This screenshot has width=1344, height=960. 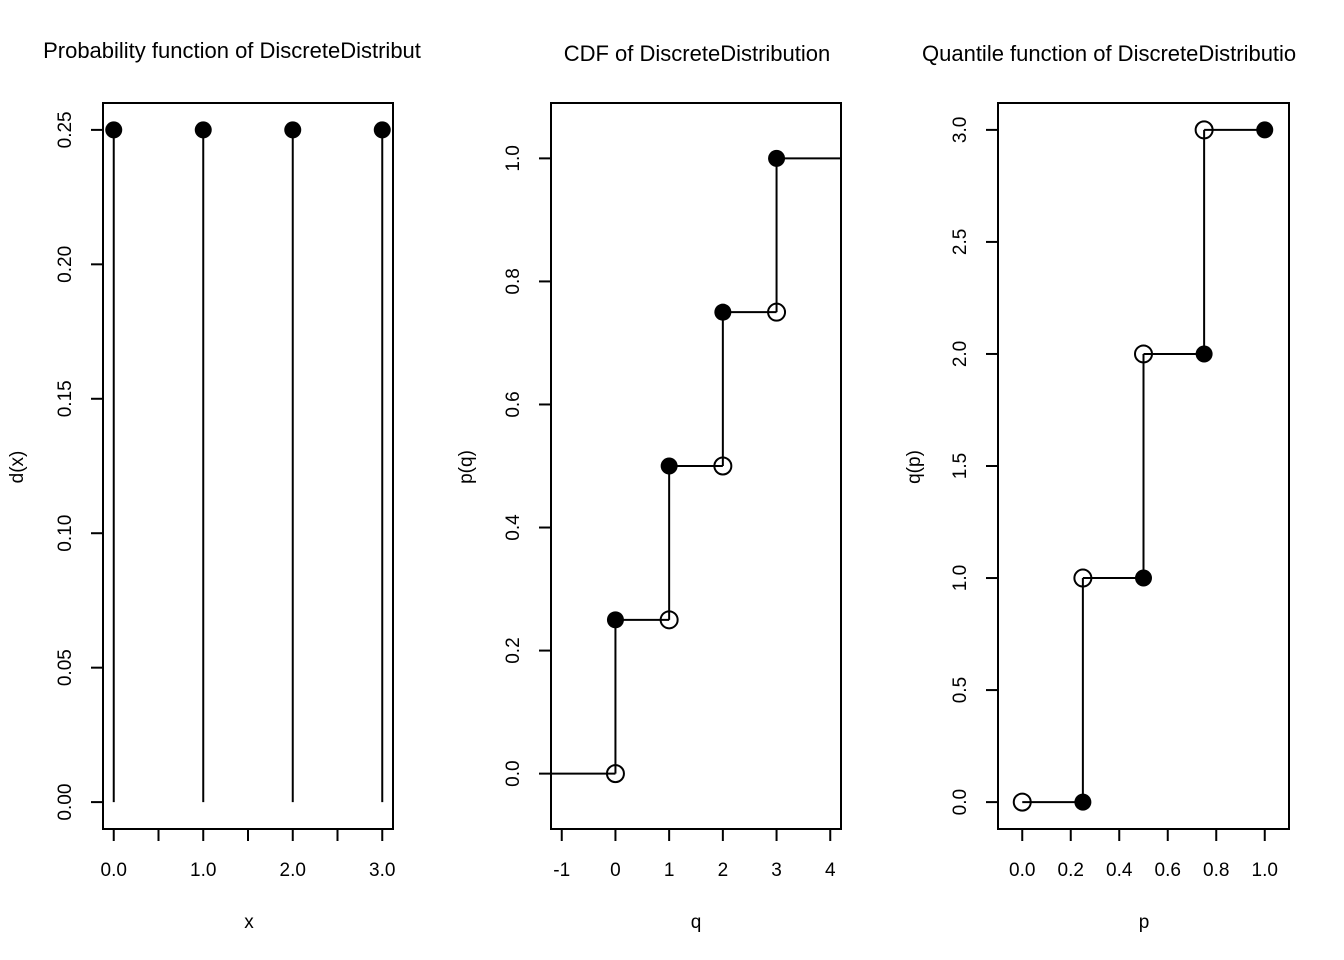 I want to click on quantile-y-tick-label: 3.0, so click(x=960, y=130).